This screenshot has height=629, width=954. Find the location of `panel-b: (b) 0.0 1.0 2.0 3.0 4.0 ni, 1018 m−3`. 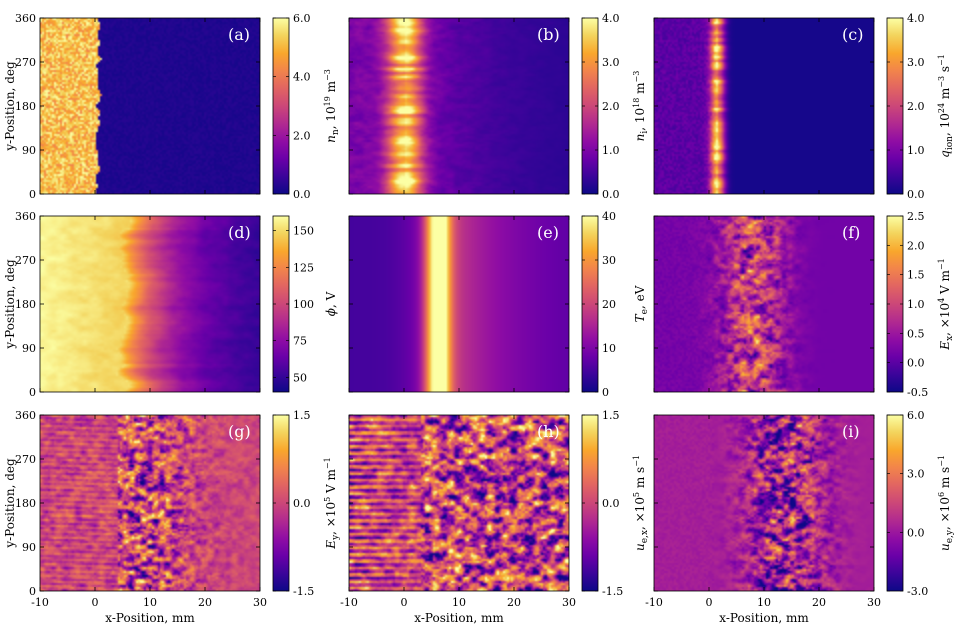

panel-b: (b) 0.0 1.0 2.0 3.0 4.0 ni, 1018 m−3 is located at coordinates (499, 106).